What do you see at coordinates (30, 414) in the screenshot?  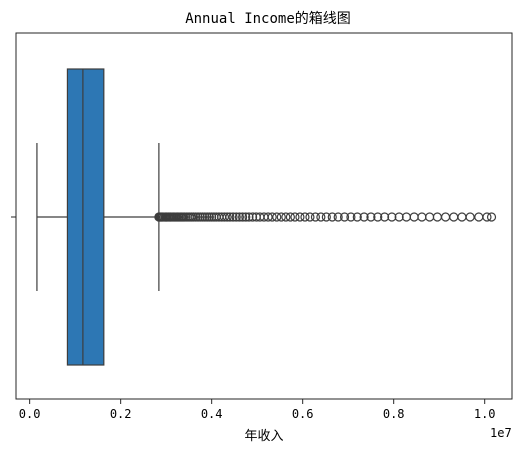 I see `x-tick-label: 0.0` at bounding box center [30, 414].